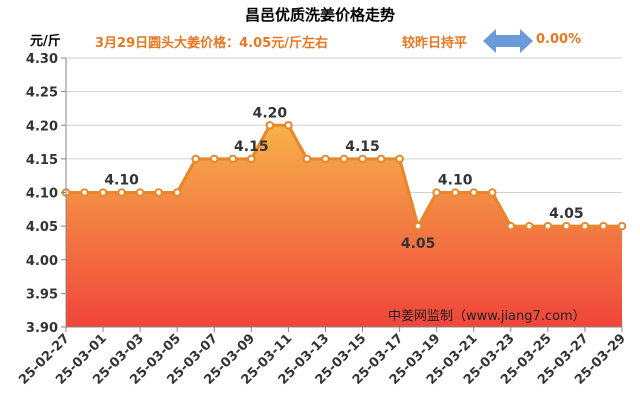 This screenshot has width=640, height=411. I want to click on y-tick-label: 4.15, so click(42, 160).